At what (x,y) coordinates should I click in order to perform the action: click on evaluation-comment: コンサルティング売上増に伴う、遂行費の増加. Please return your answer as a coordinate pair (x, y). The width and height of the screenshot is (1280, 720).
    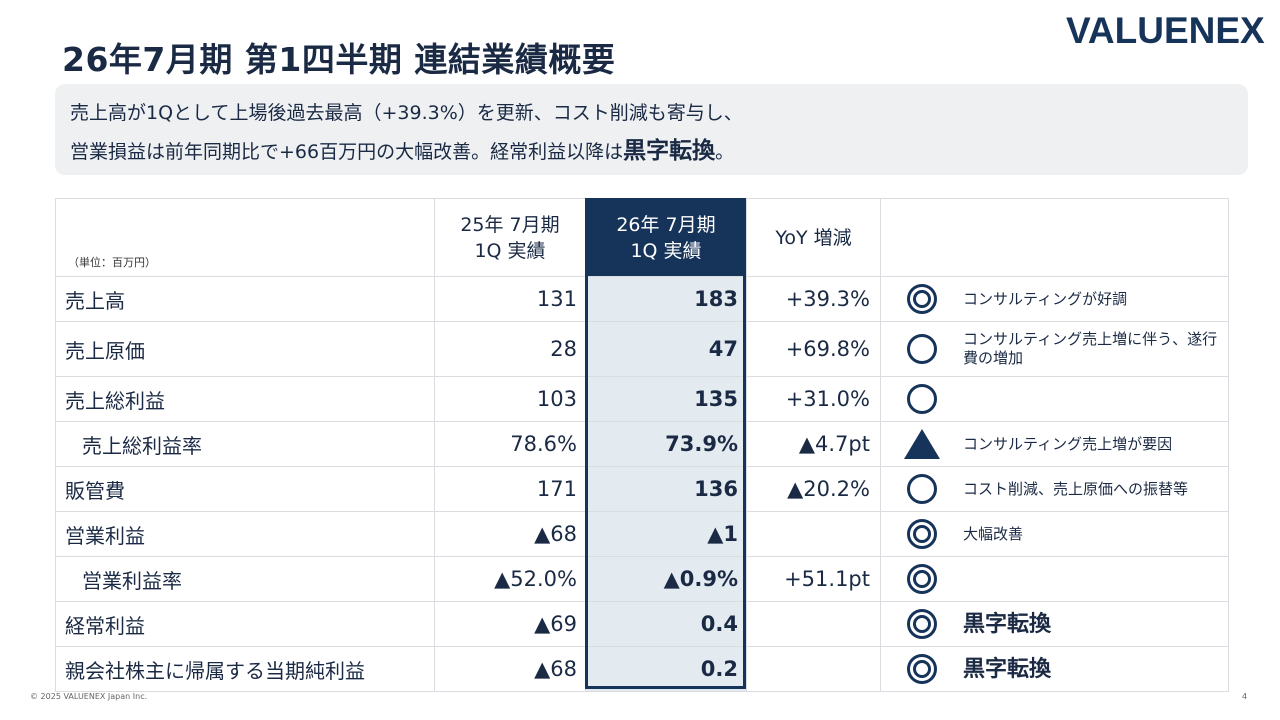
    Looking at the image, I should click on (1090, 348).